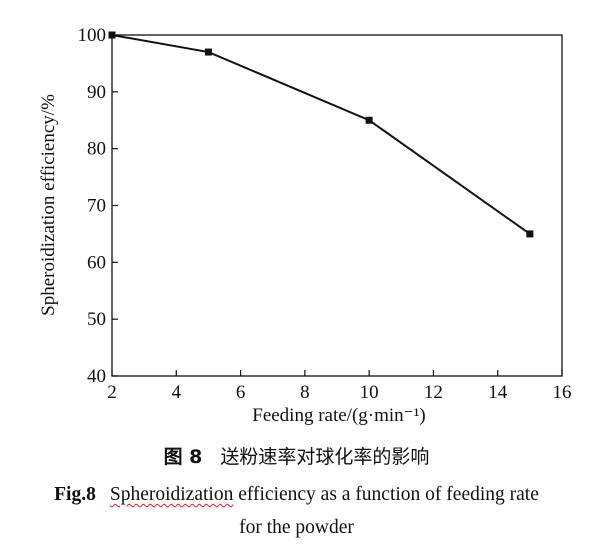 The width and height of the screenshot is (593, 547). Describe the element at coordinates (92, 35) in the screenshot. I see `y-tick-label: 100` at that location.